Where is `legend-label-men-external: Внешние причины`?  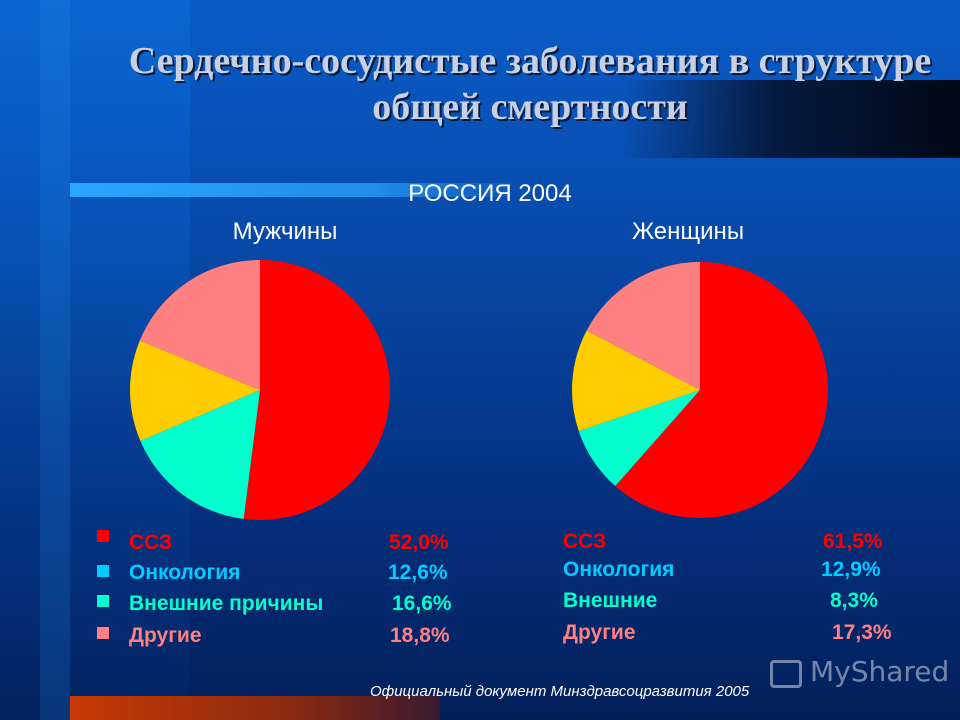 legend-label-men-external: Внешние причины is located at coordinates (226, 603).